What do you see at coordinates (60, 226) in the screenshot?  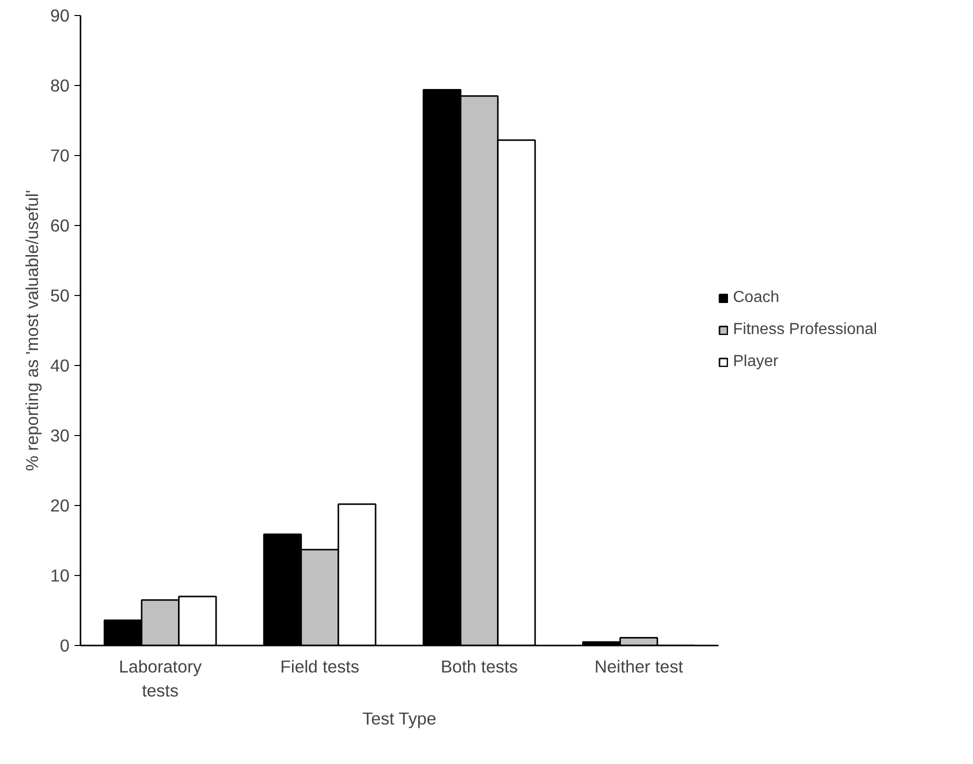 I see `y-tick-label: 60` at bounding box center [60, 226].